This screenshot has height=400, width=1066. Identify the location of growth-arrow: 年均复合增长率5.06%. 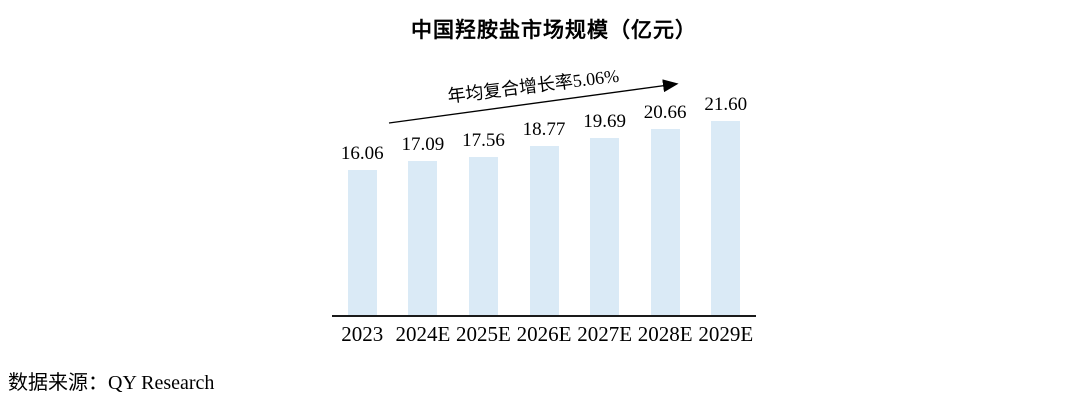
(533, 95).